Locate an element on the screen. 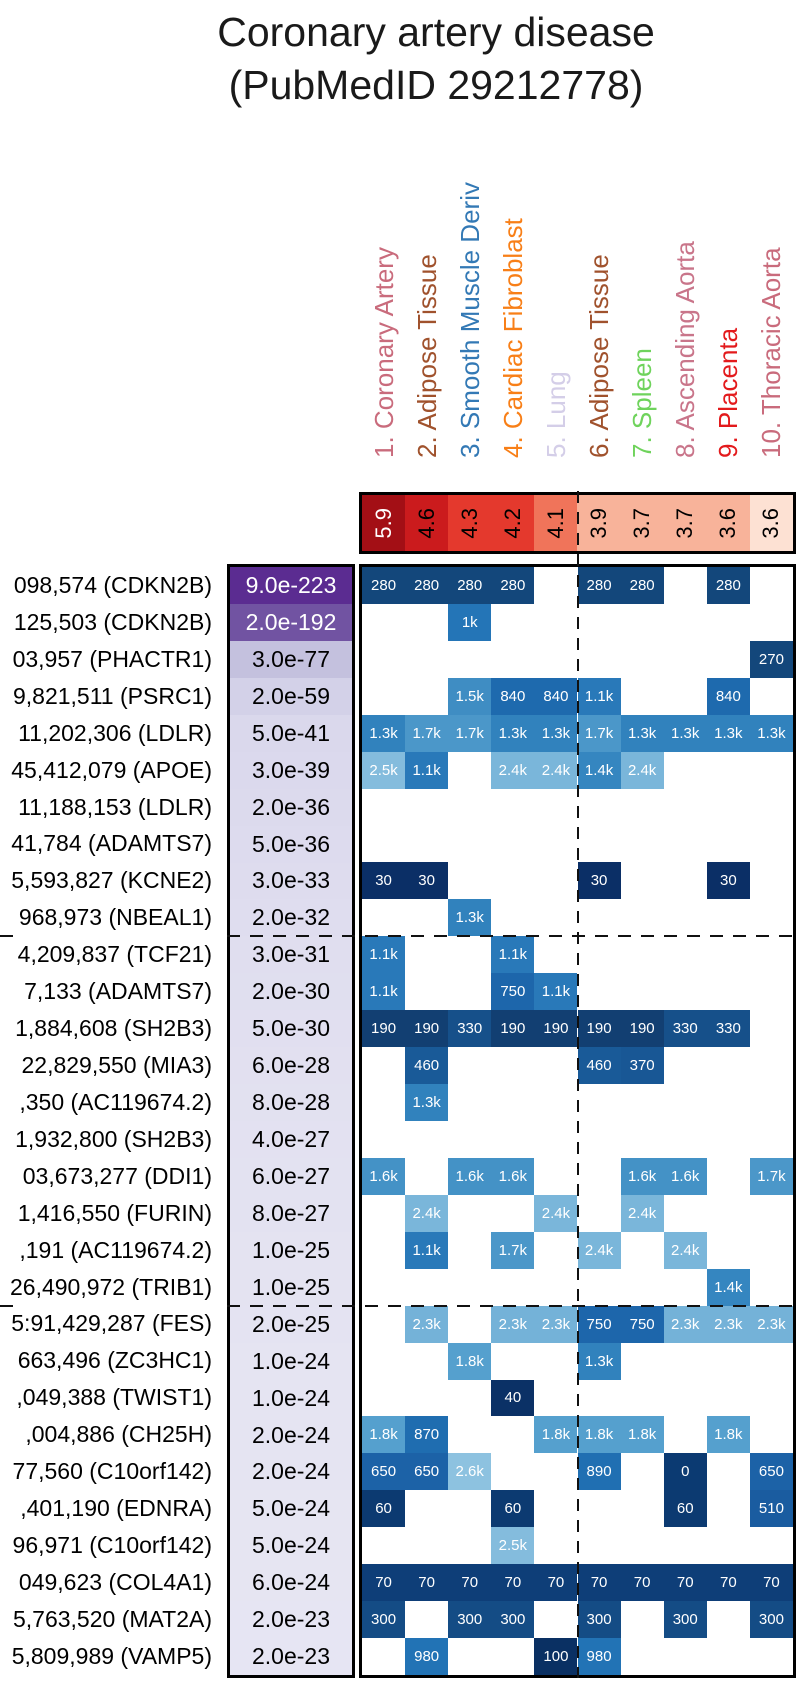  pvalue-cell-10: 2.0e-32 is located at coordinates (291, 918).